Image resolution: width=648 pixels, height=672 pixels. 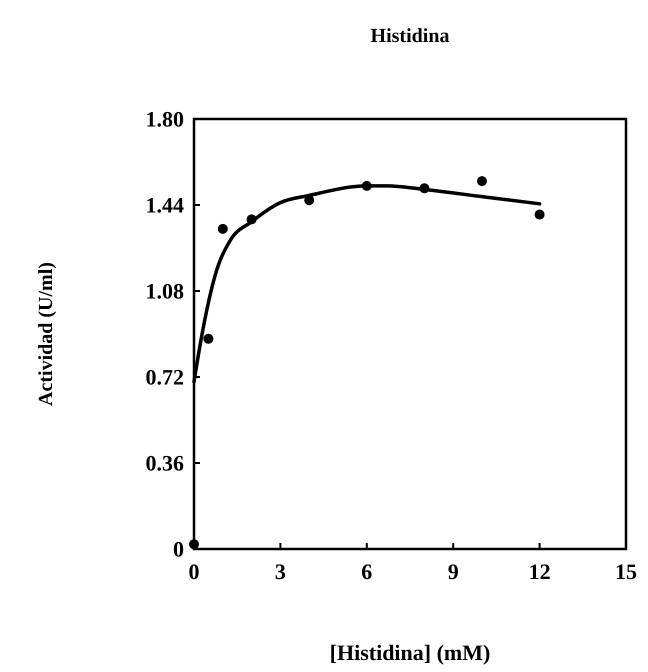 What do you see at coordinates (539, 571) in the screenshot?
I see `x-tick-label: 12` at bounding box center [539, 571].